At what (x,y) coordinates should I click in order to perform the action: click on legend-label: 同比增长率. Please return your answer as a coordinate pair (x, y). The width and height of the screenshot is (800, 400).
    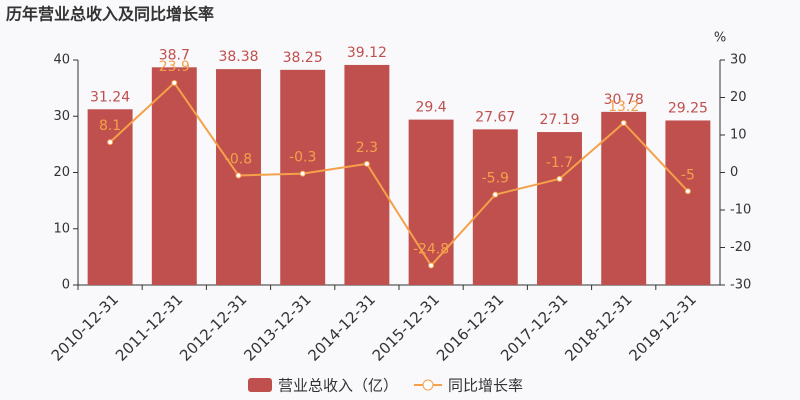
    Looking at the image, I should click on (485, 386).